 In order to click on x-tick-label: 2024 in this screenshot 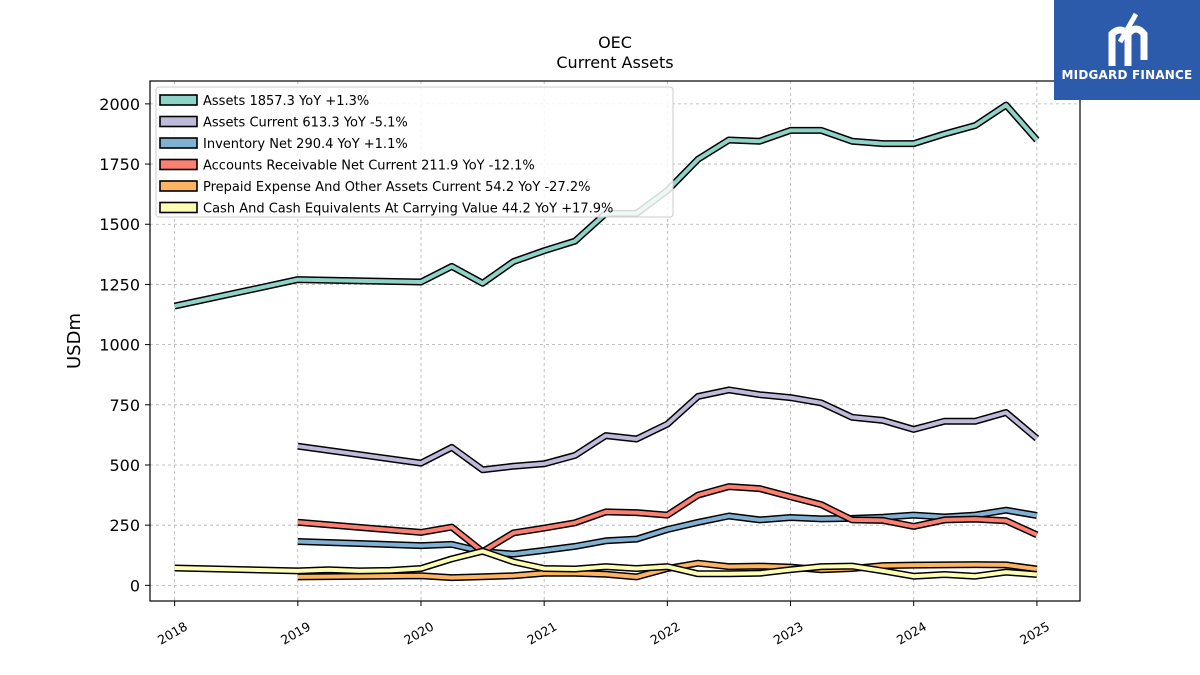, I will do `click(911, 633)`.